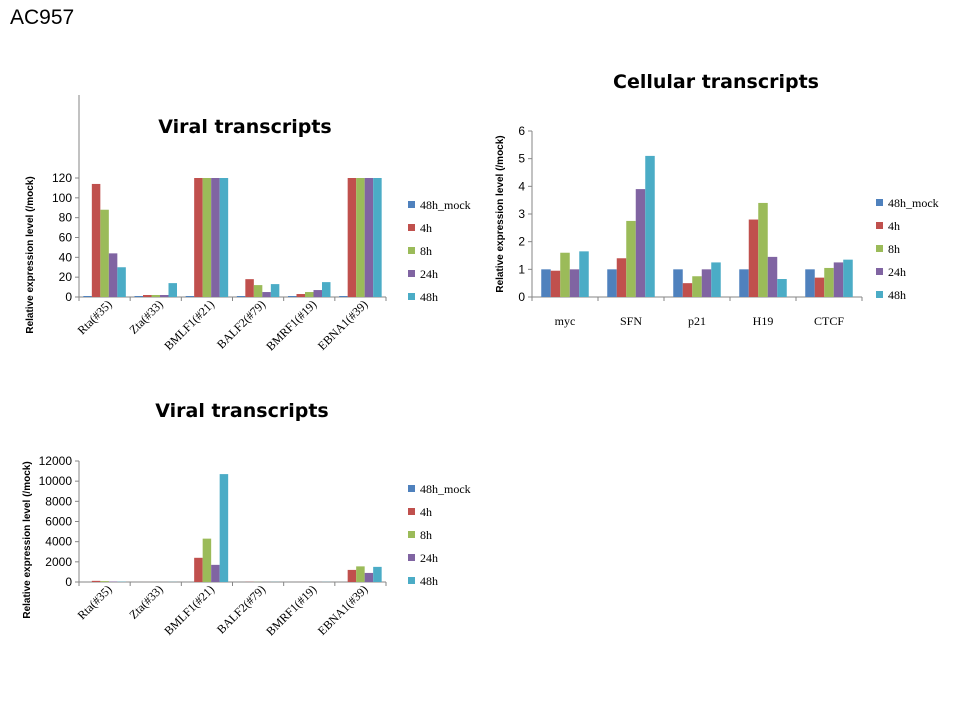 The height and width of the screenshot is (720, 960). What do you see at coordinates (68, 582) in the screenshot?
I see `y-tick-label: 0` at bounding box center [68, 582].